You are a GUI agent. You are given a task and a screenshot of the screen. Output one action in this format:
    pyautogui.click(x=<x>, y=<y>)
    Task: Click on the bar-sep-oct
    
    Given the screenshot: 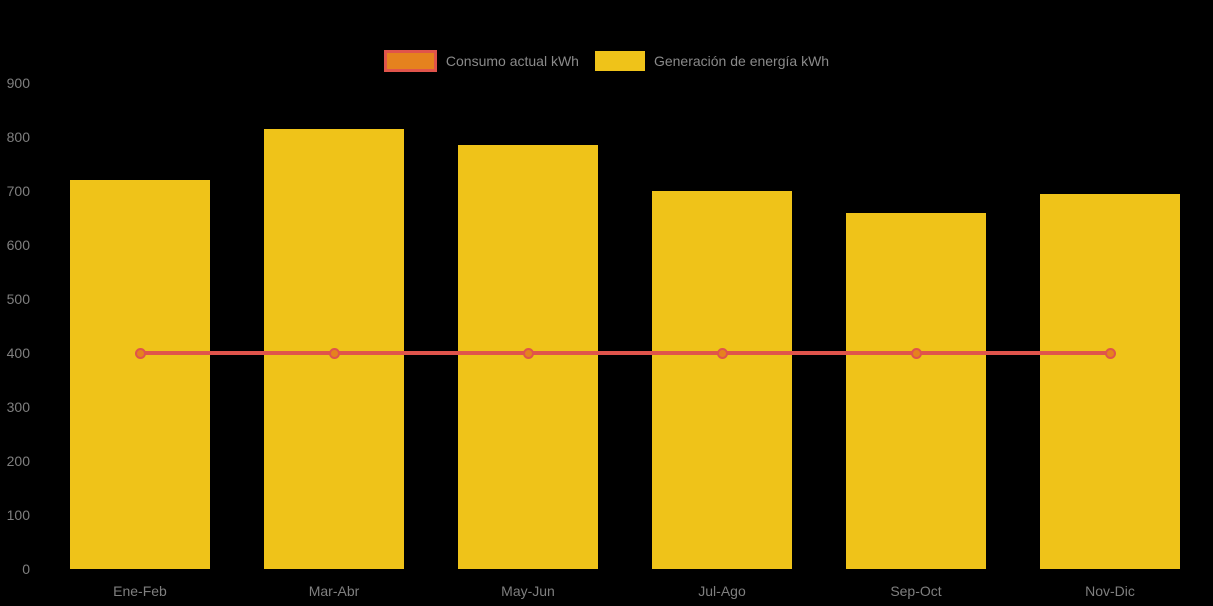 What is the action you would take?
    pyautogui.click(x=916, y=390)
    